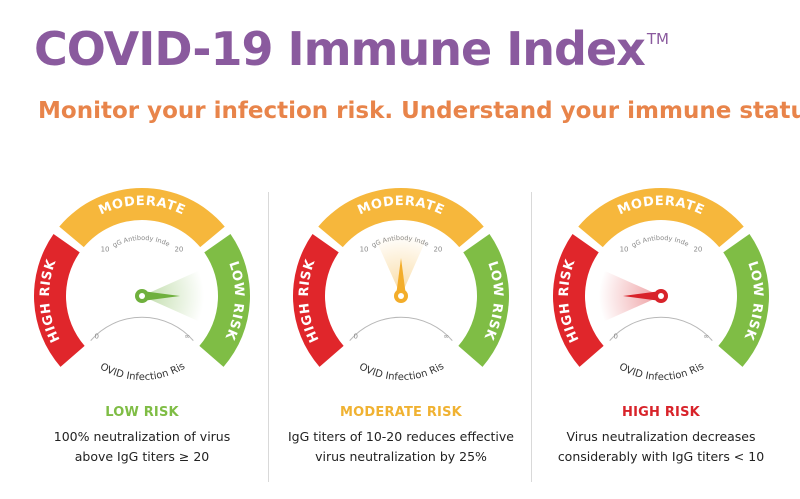 This screenshot has width=800, height=499. Describe the element at coordinates (340, 49) in the screenshot. I see `title-text: COVID-19 Immune Index` at that location.